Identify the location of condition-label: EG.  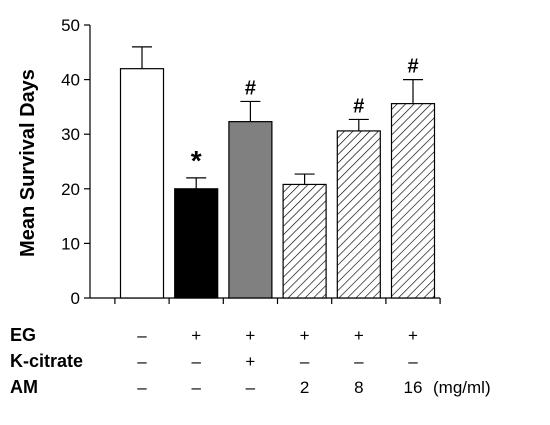
(23, 335).